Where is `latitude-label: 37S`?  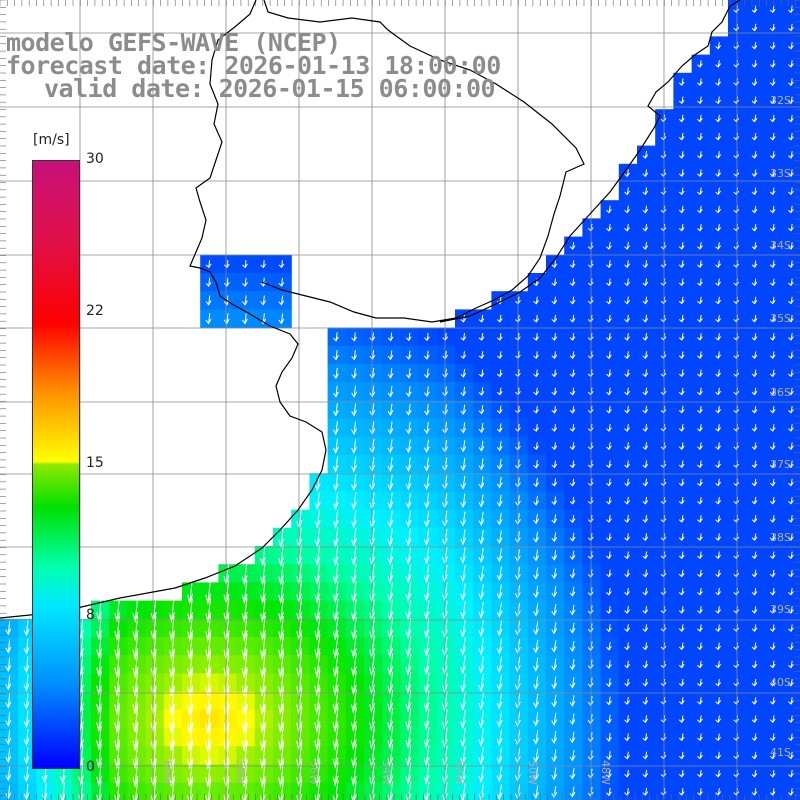 latitude-label: 37S is located at coordinates (780, 464).